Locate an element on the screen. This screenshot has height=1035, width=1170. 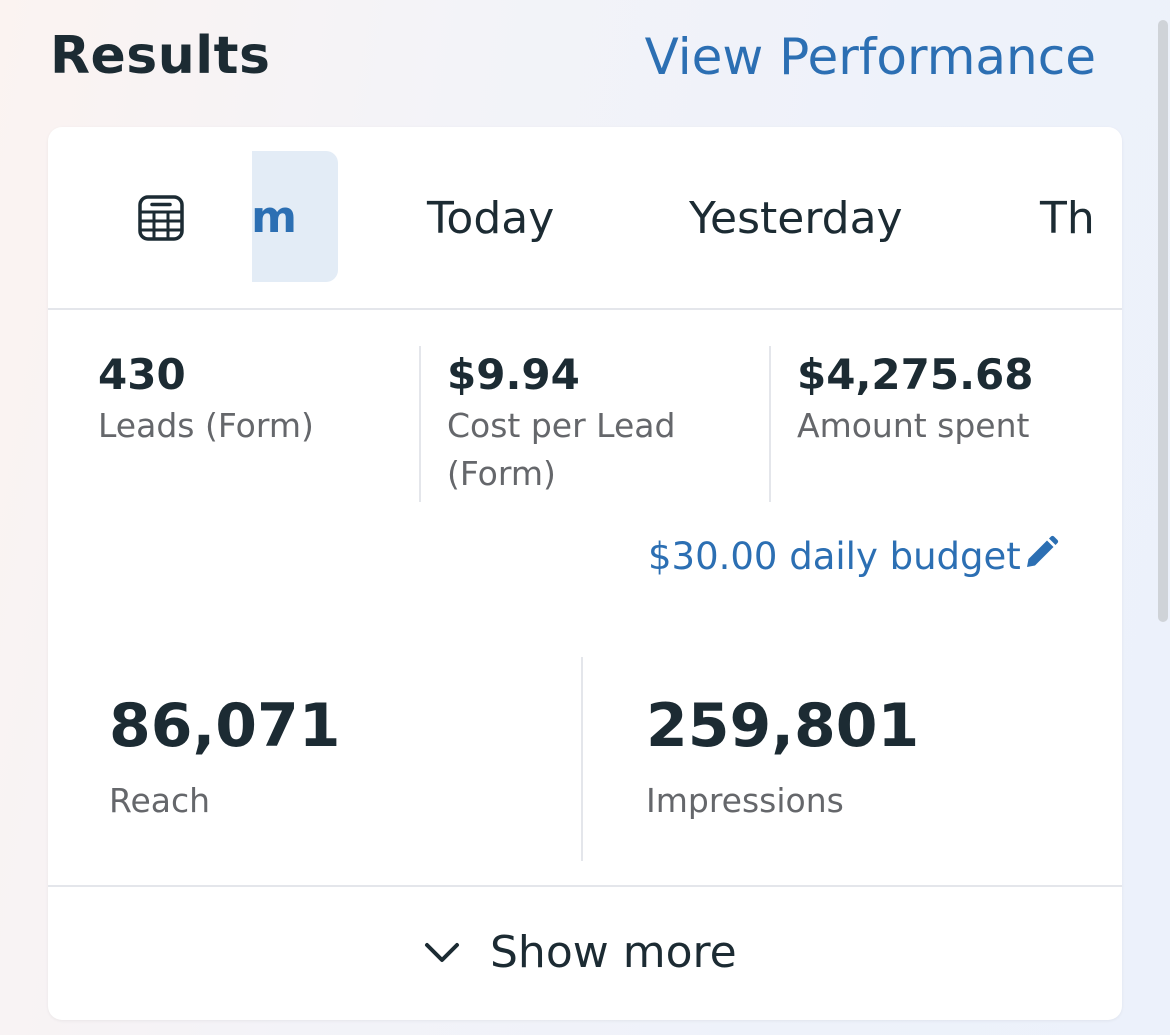
metric-label: Cost per Lead (Form) is located at coordinates (561, 449).